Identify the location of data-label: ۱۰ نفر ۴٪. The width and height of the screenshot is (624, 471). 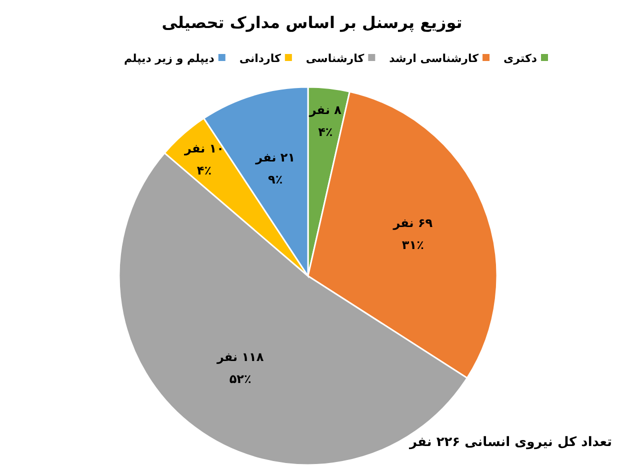
(204, 159).